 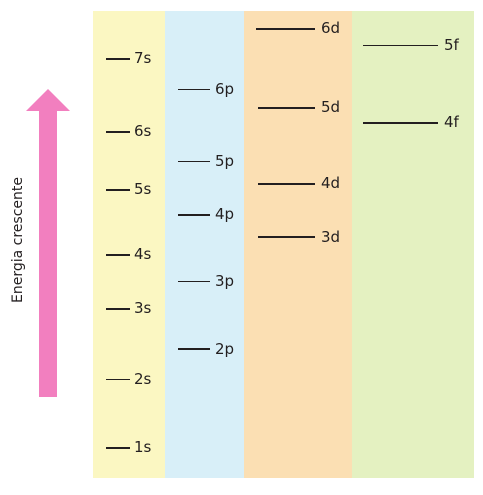 I want to click on level-line-5s, so click(x=118, y=190).